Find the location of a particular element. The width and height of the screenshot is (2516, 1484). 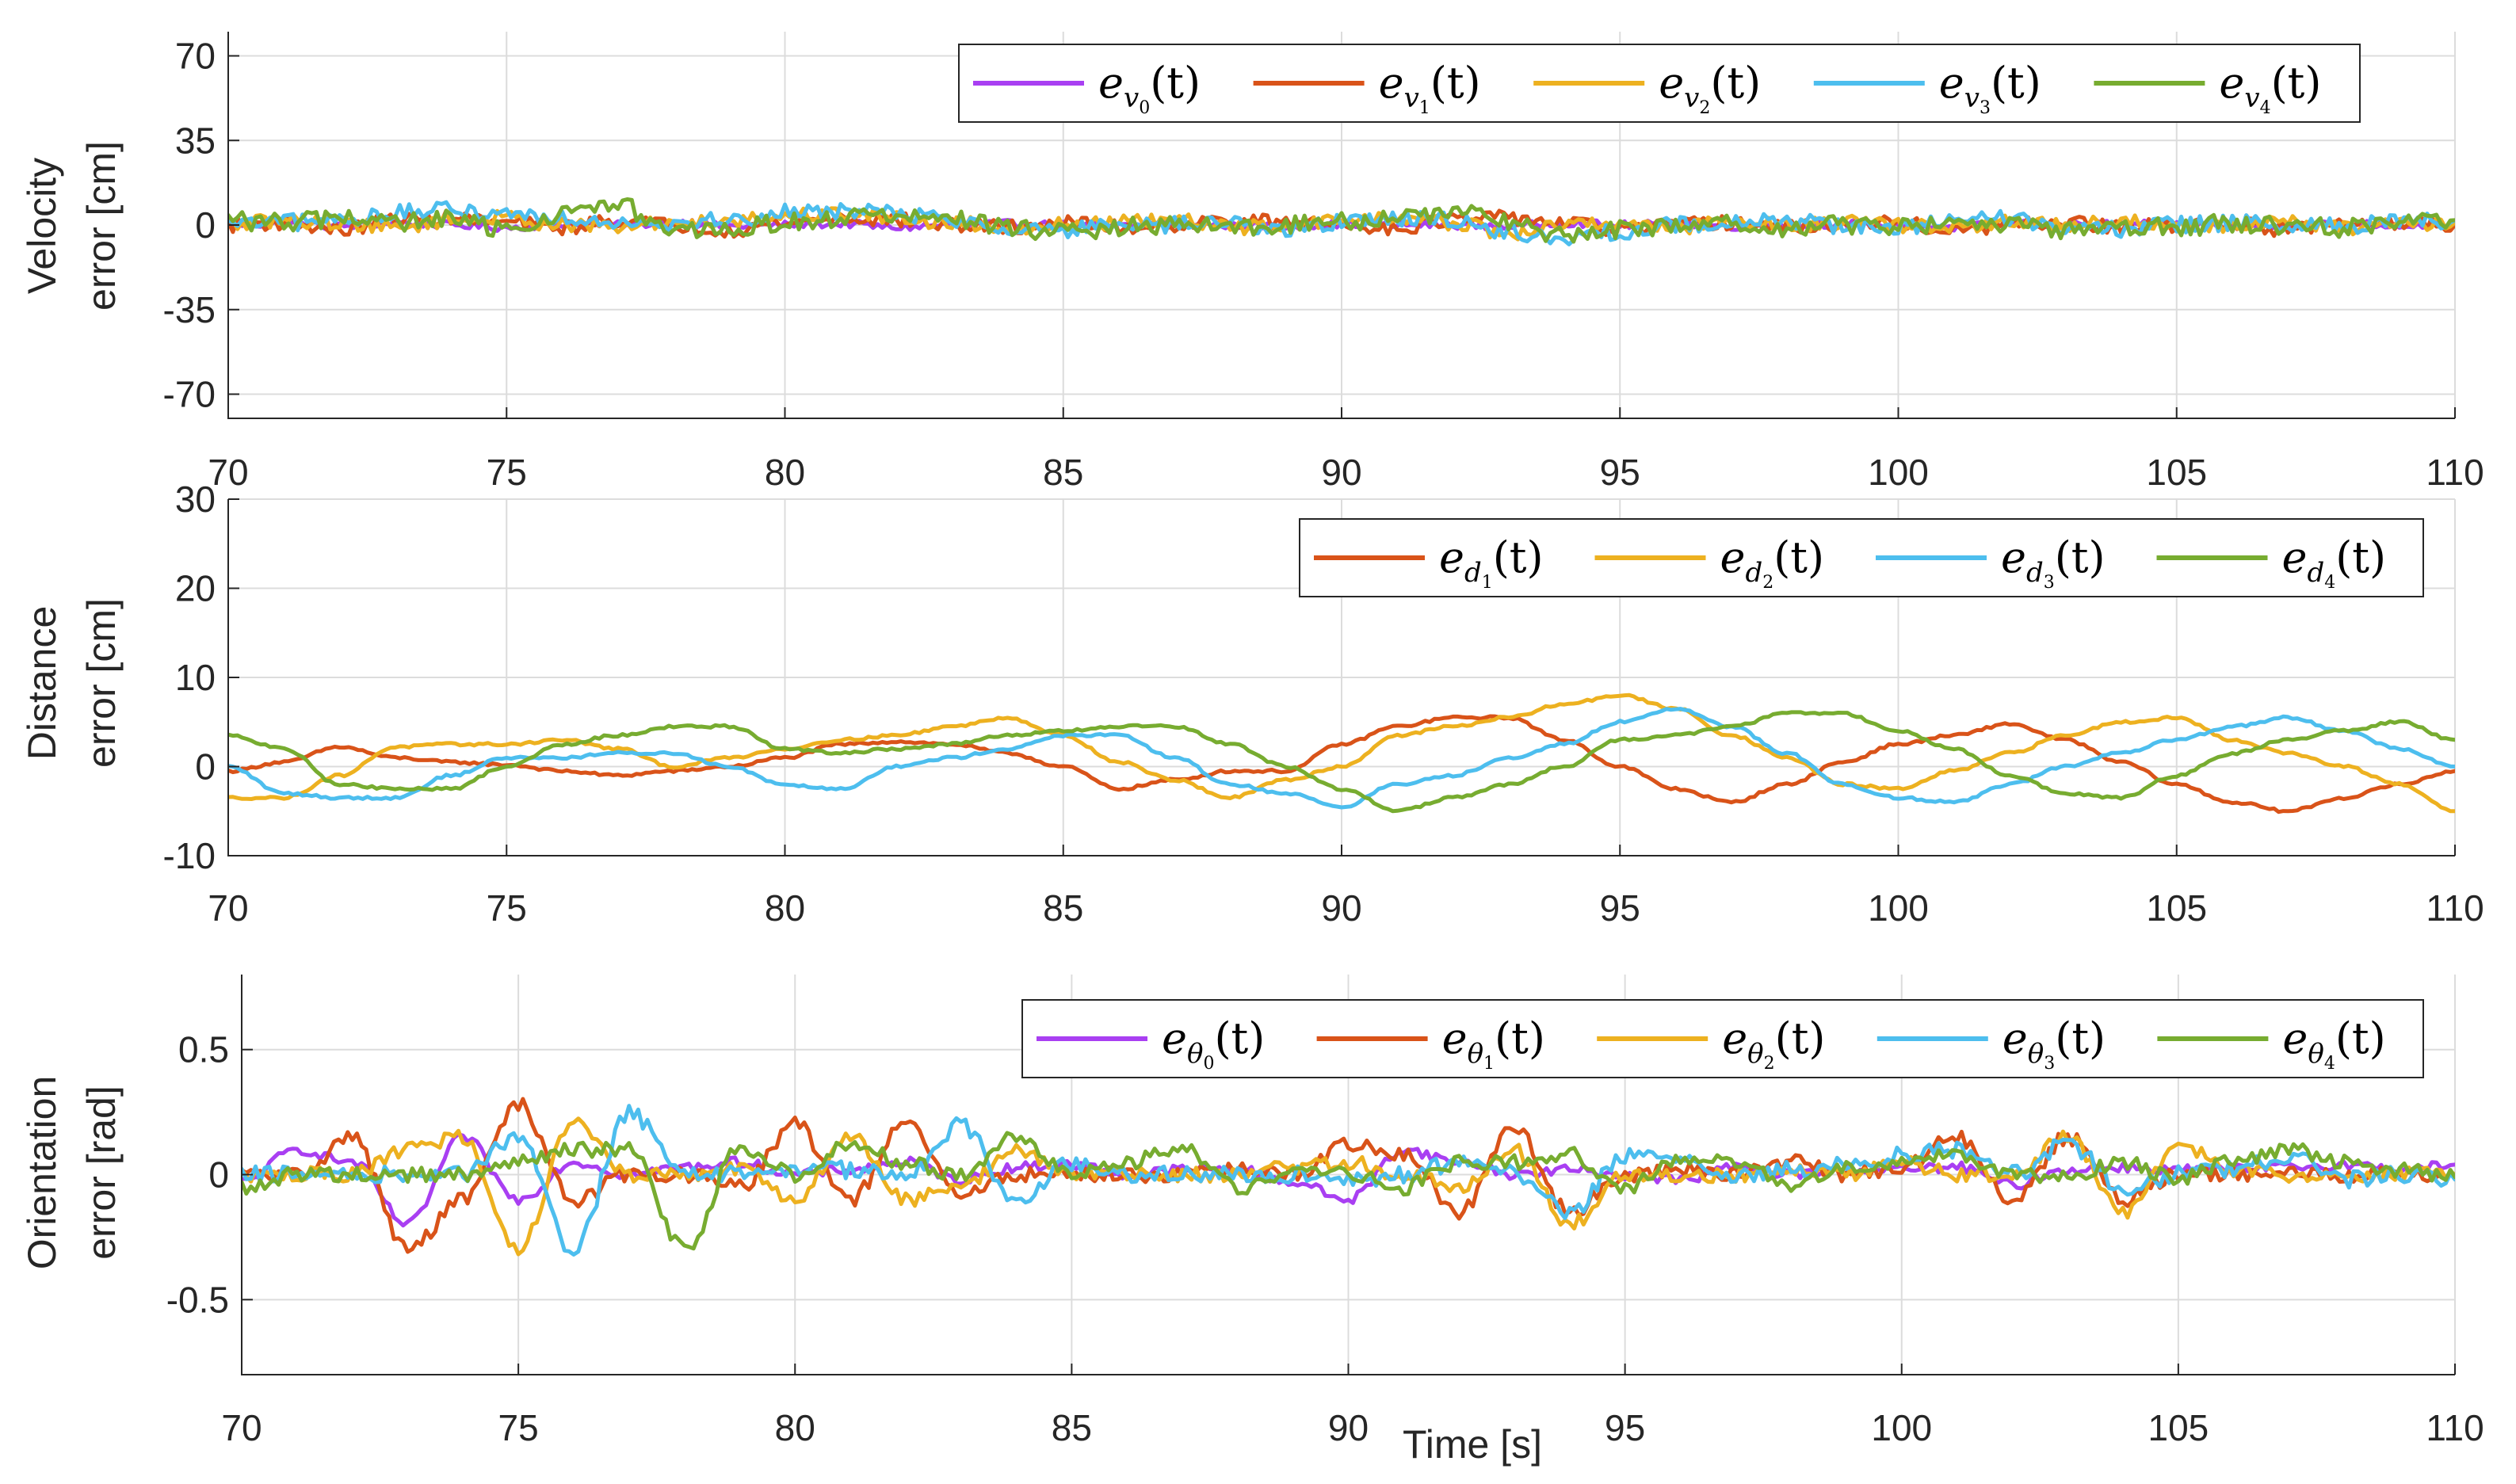

legend-label: eθ0(t)e_{θ_0}(t) is located at coordinates (1213, 1043).